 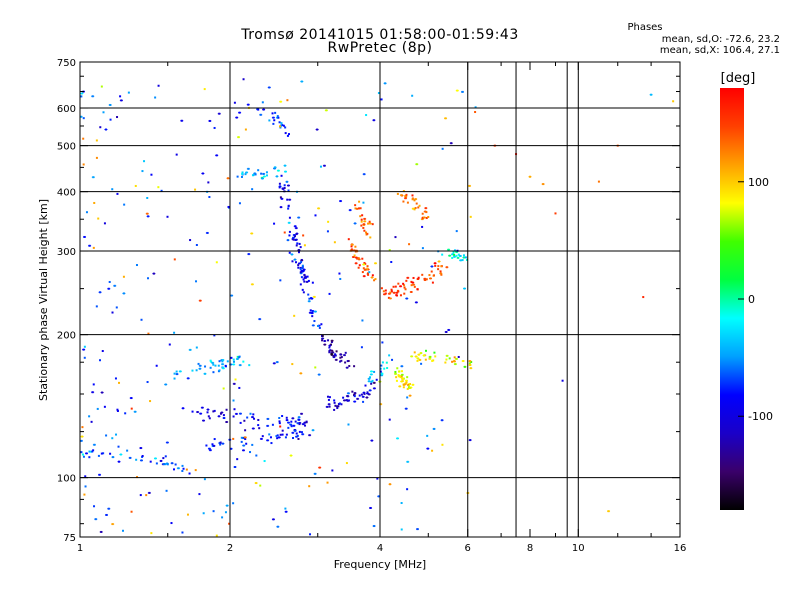 I want to click on colorbar-label: [deg], so click(x=738, y=78).